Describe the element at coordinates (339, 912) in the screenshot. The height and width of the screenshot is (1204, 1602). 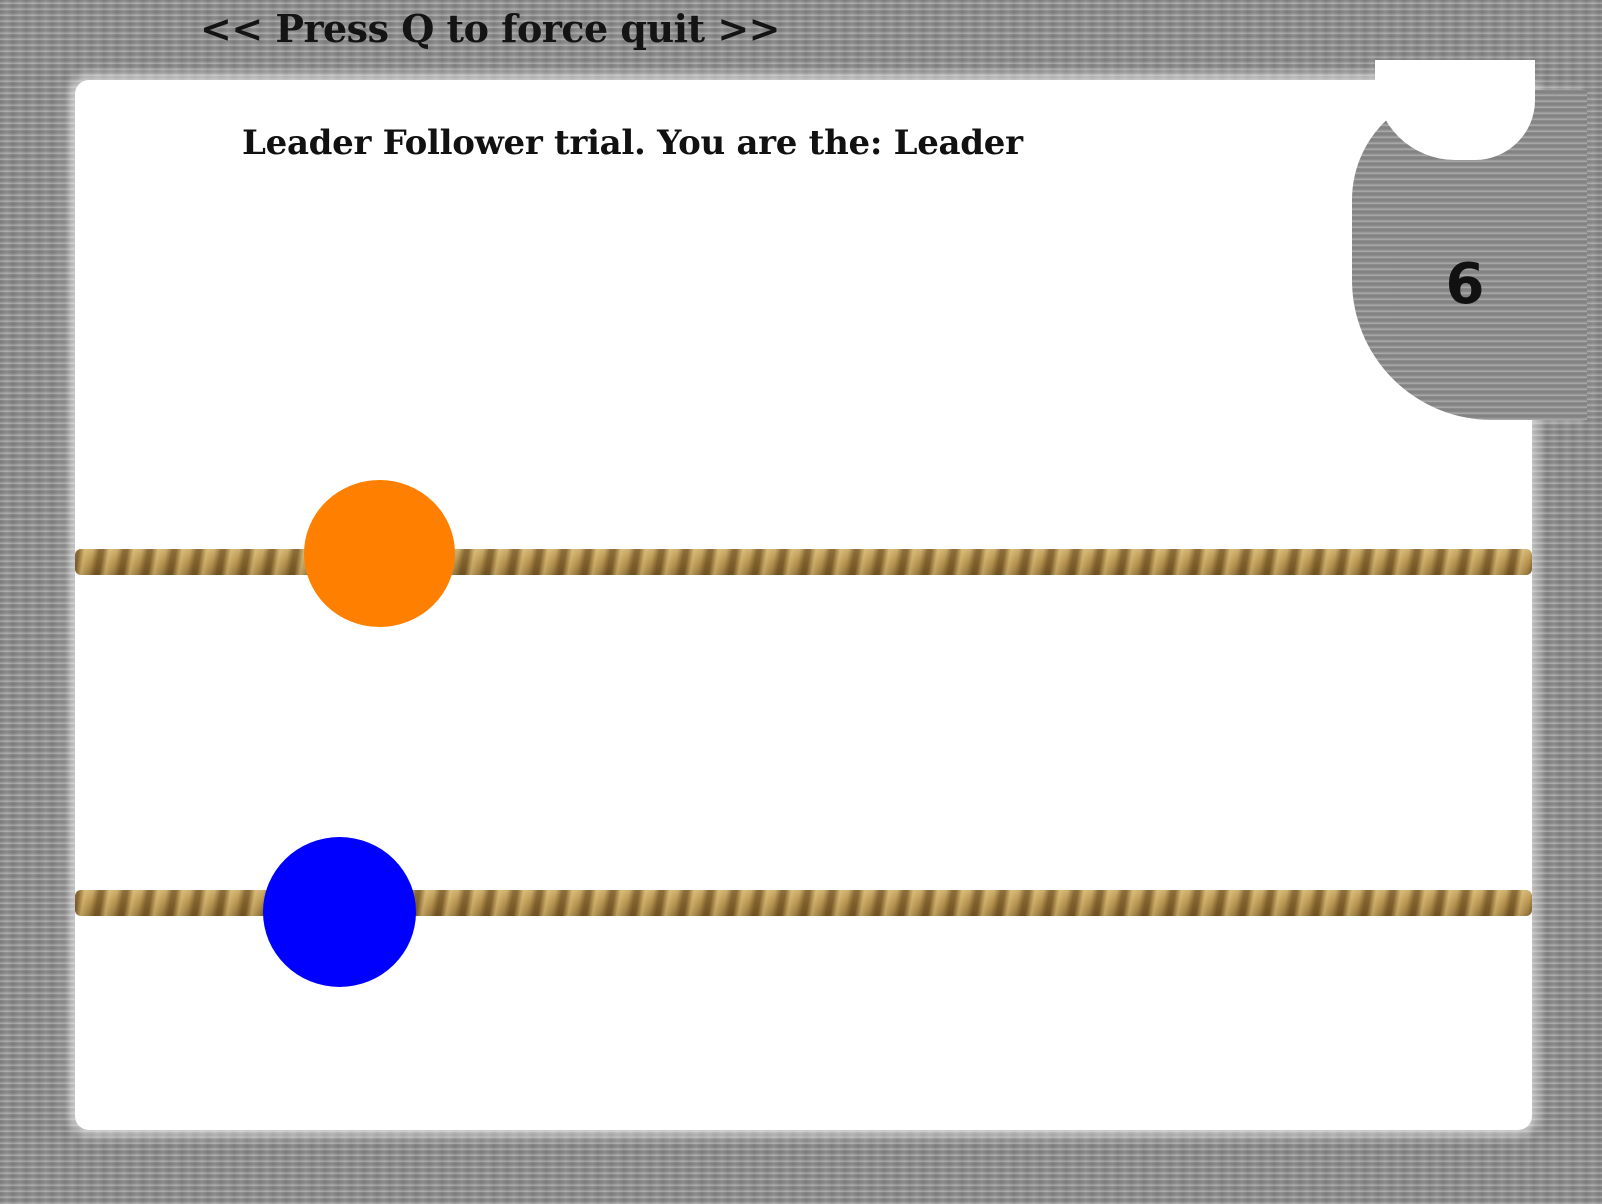
I see `blue-ball` at that location.